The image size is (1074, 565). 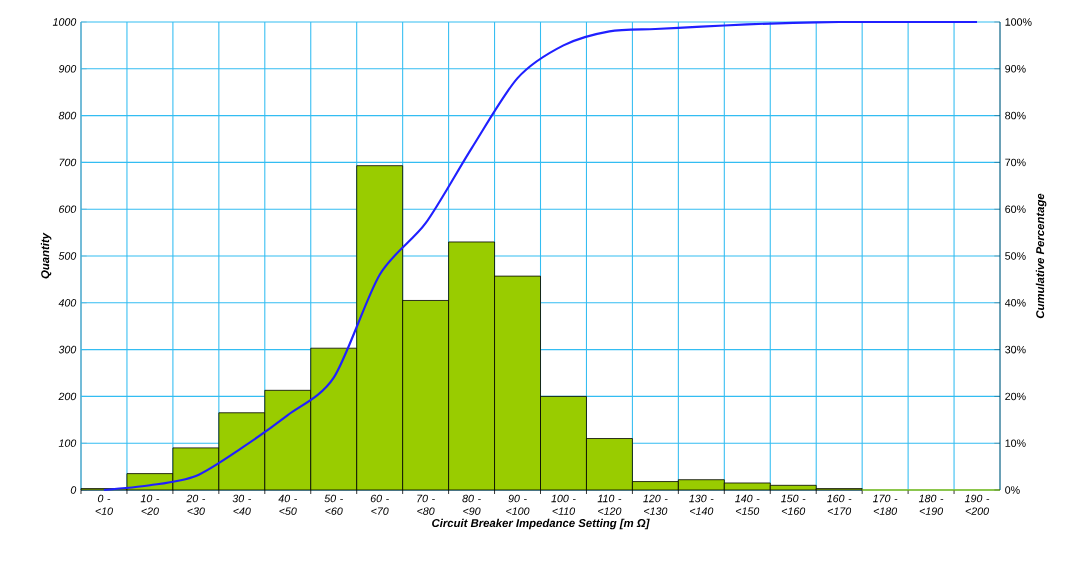 What do you see at coordinates (931, 504) in the screenshot?
I see `x-tick-label: 180 - <190` at bounding box center [931, 504].